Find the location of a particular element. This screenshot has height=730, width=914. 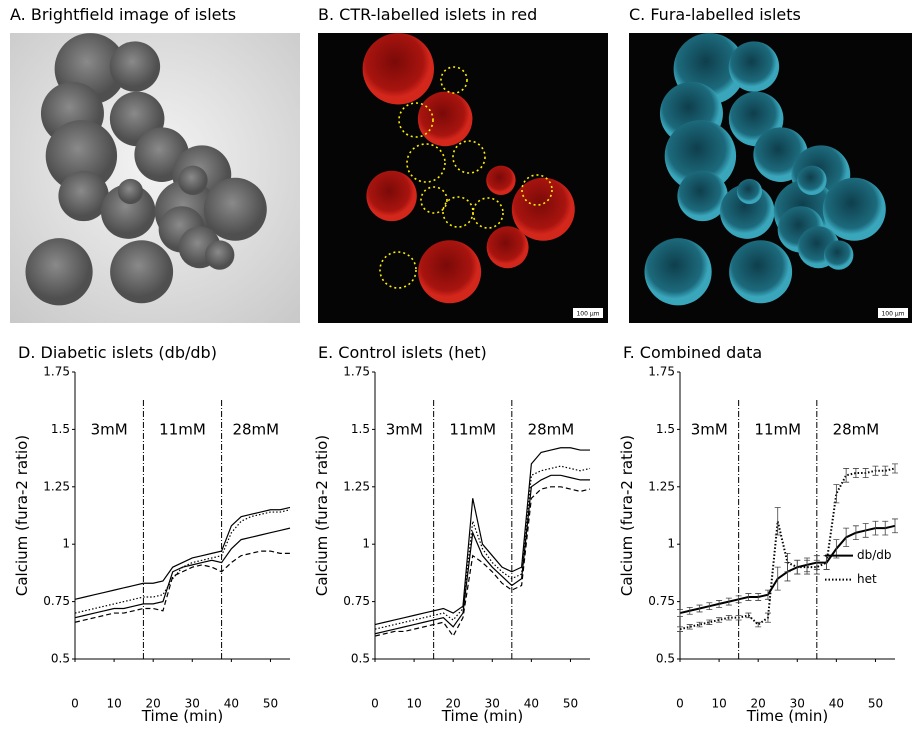

scale-label: 100 µm is located at coordinates (892, 314).